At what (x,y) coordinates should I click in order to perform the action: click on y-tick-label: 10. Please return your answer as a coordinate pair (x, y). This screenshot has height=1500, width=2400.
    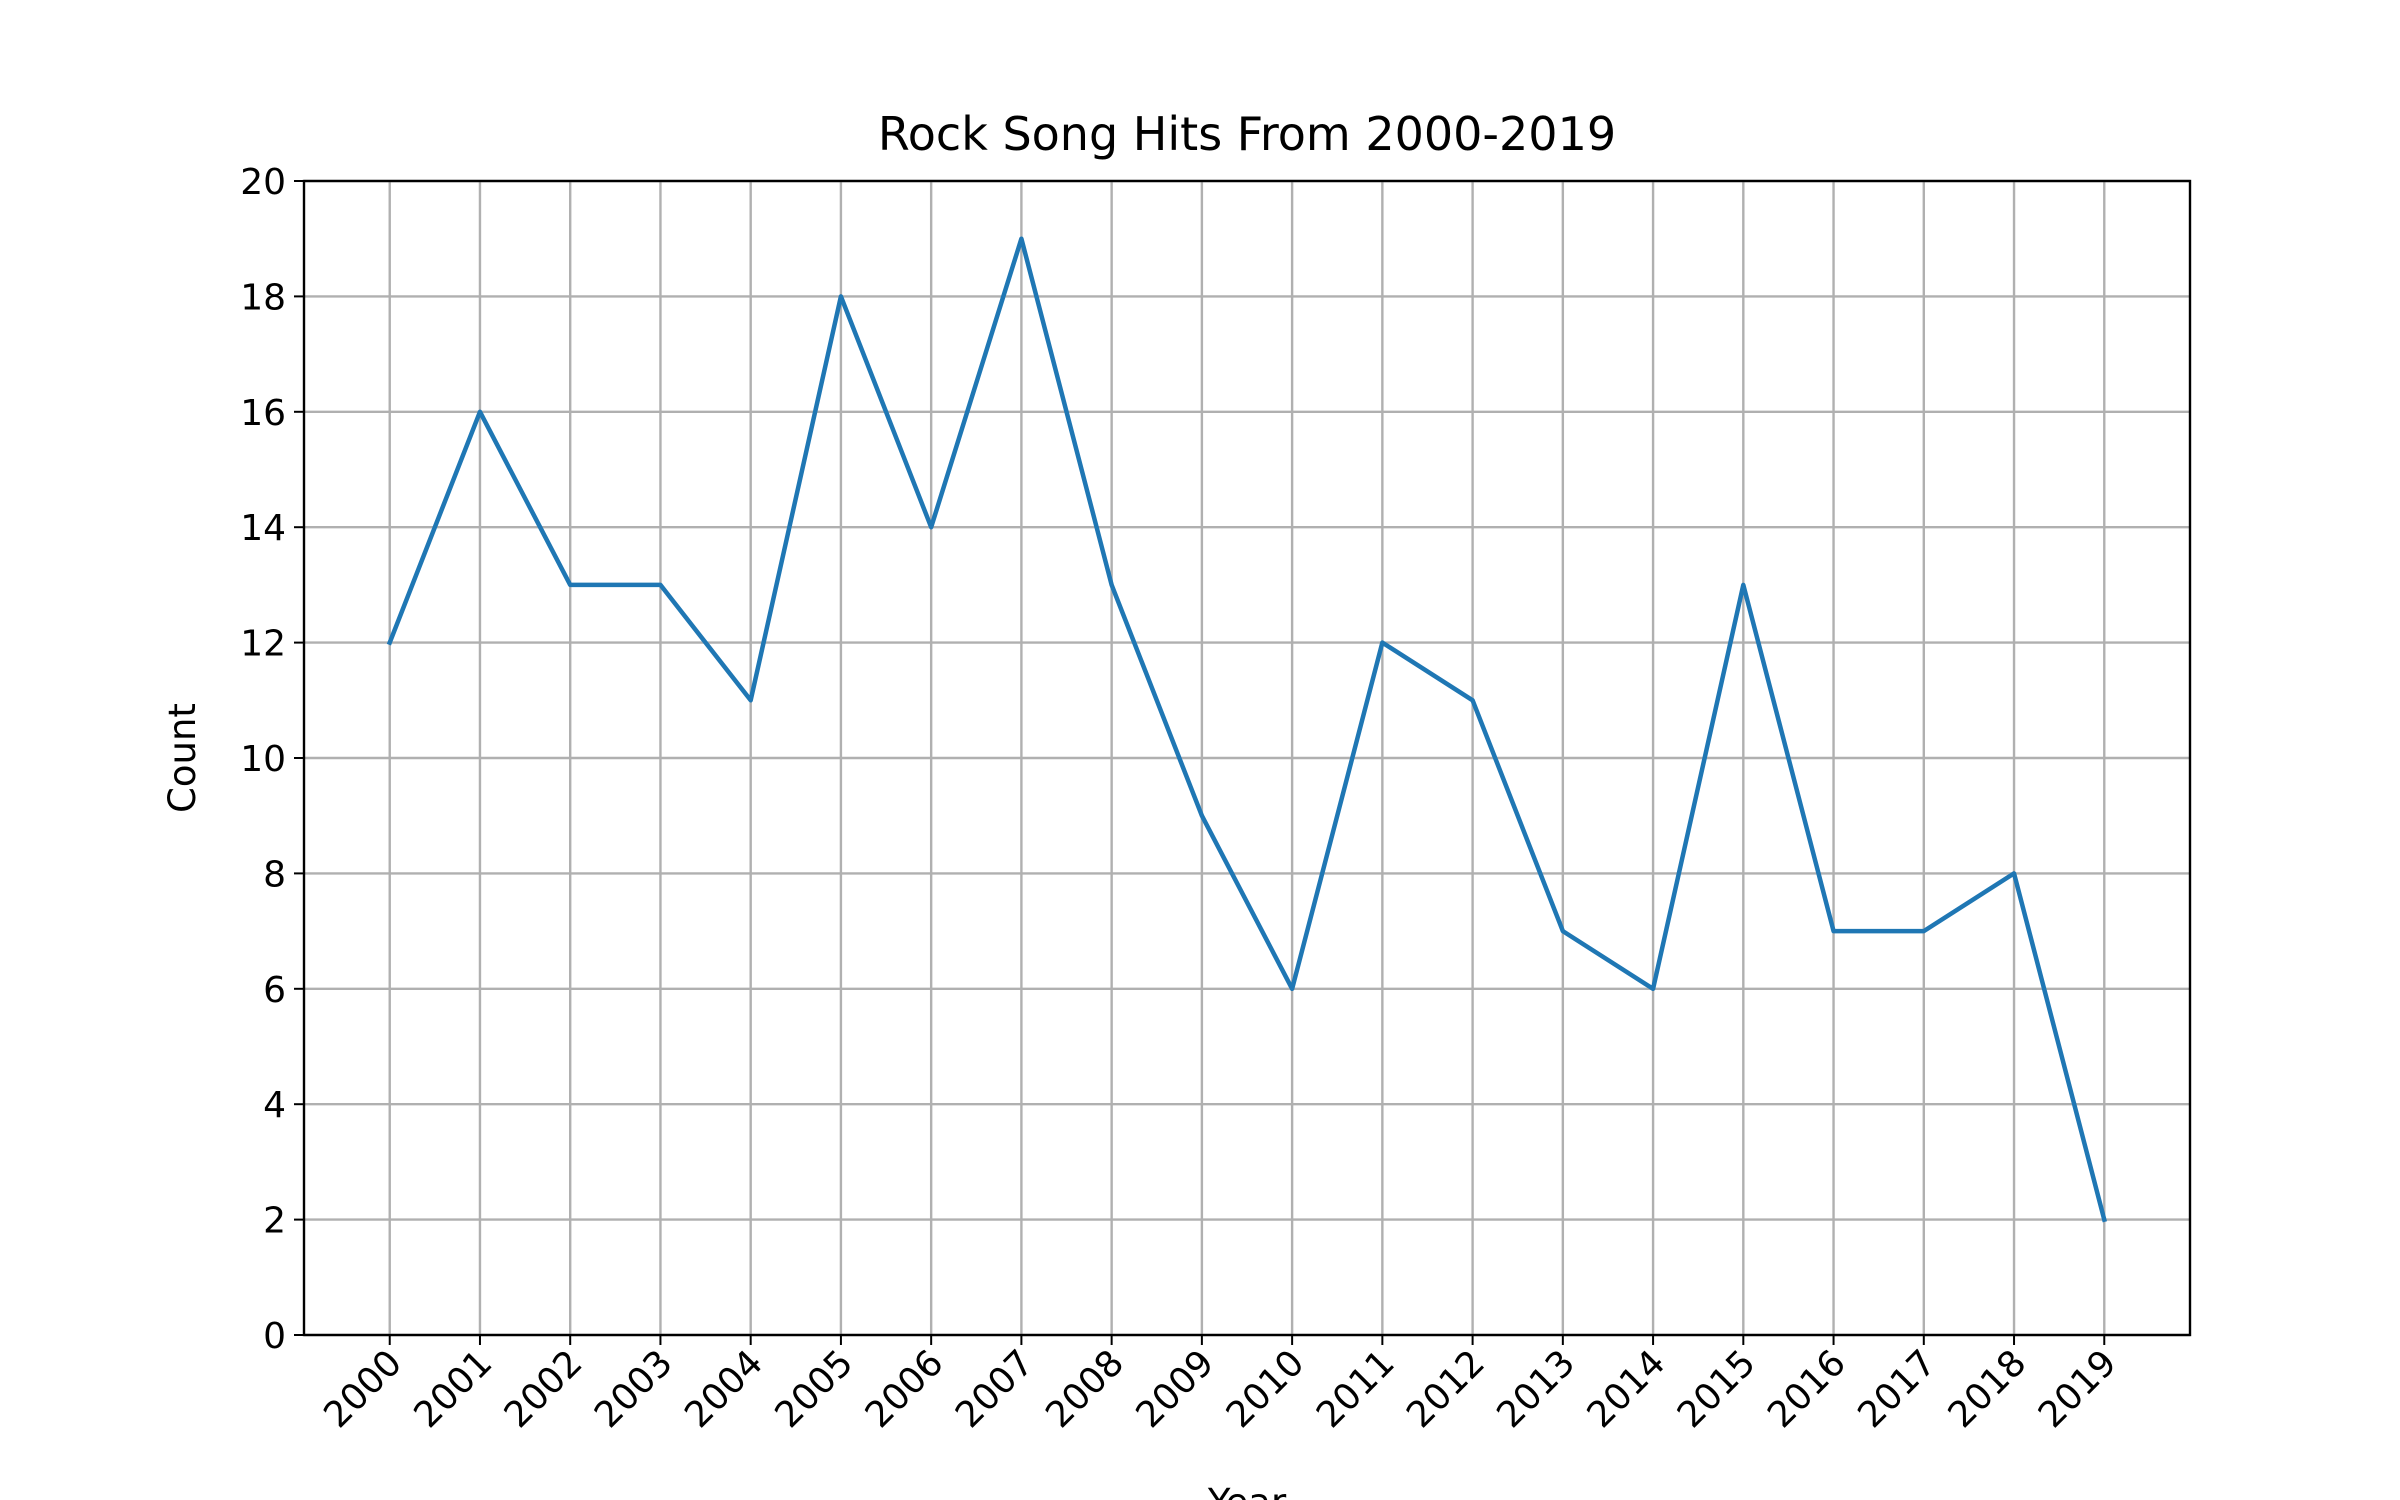
    Looking at the image, I should click on (263, 759).